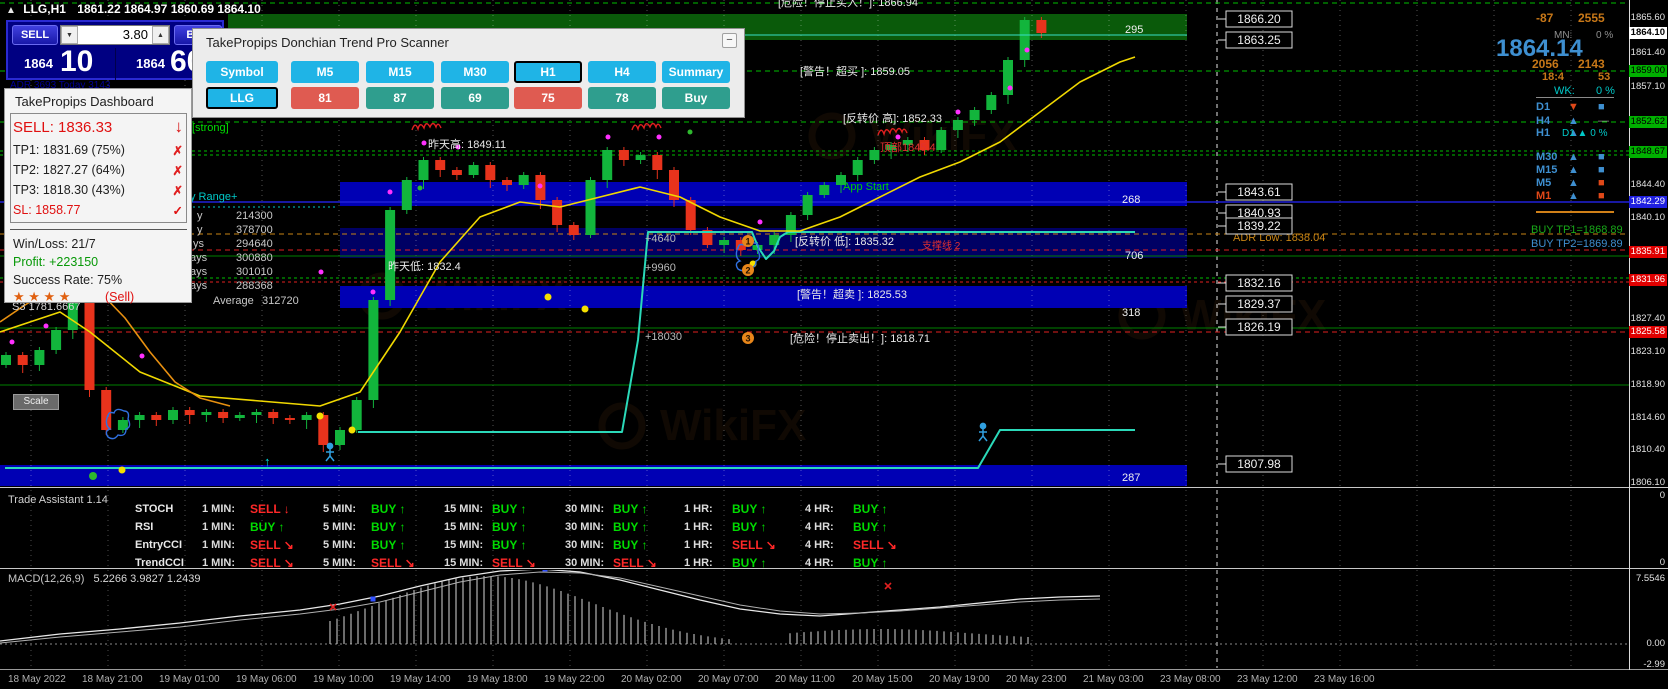  Describe the element at coordinates (46, 307) in the screenshot. I see `chart-annotation: S3 1781.6667` at that location.